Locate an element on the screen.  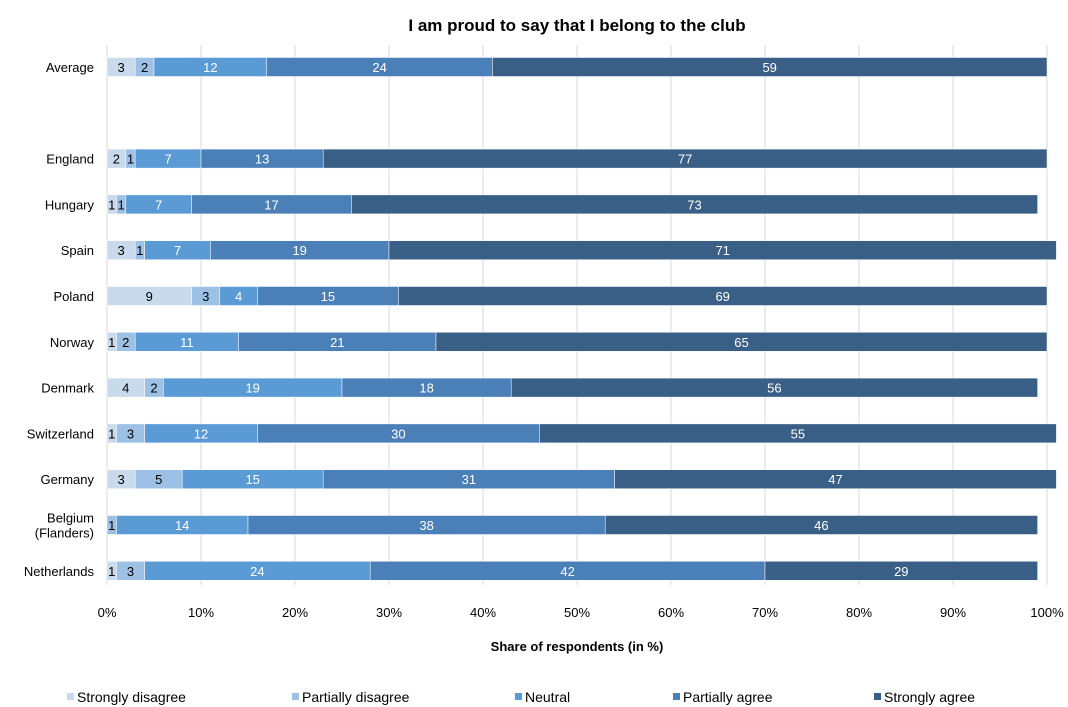
category-label: Netherlands is located at coordinates (59, 571).